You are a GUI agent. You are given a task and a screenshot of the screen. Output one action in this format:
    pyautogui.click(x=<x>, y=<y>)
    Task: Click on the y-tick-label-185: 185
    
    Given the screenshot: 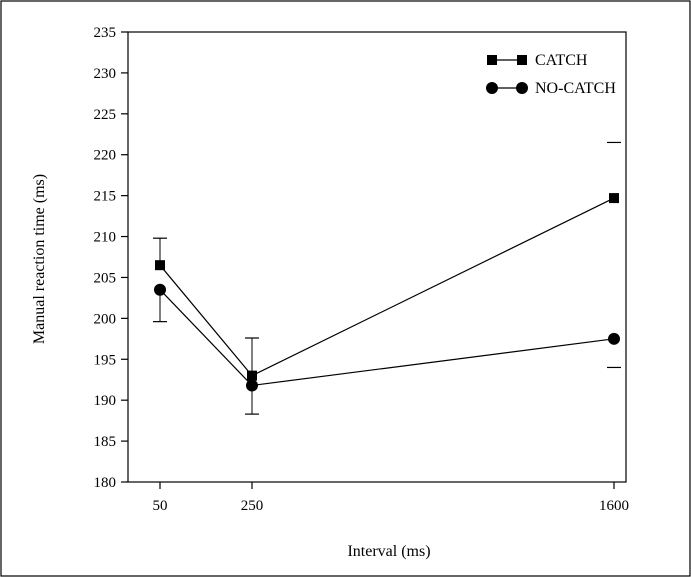 What is the action you would take?
    pyautogui.click(x=105, y=442)
    